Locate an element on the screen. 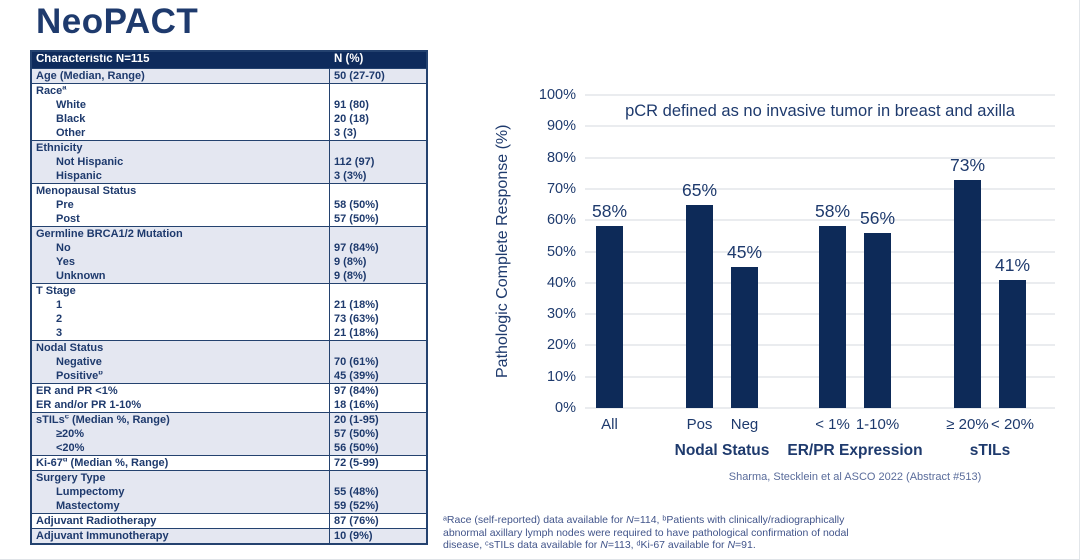  table-section: Age (Median, Range) 50 (27-70) is located at coordinates (229, 75).